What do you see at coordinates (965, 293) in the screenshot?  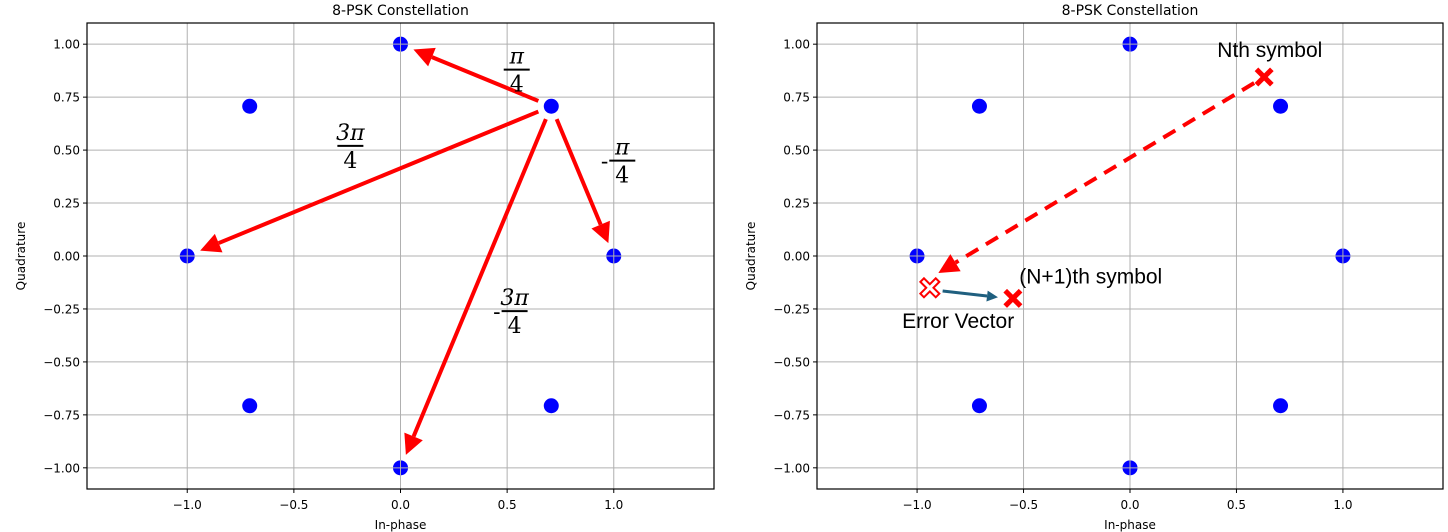 I see `error-vector` at bounding box center [965, 293].